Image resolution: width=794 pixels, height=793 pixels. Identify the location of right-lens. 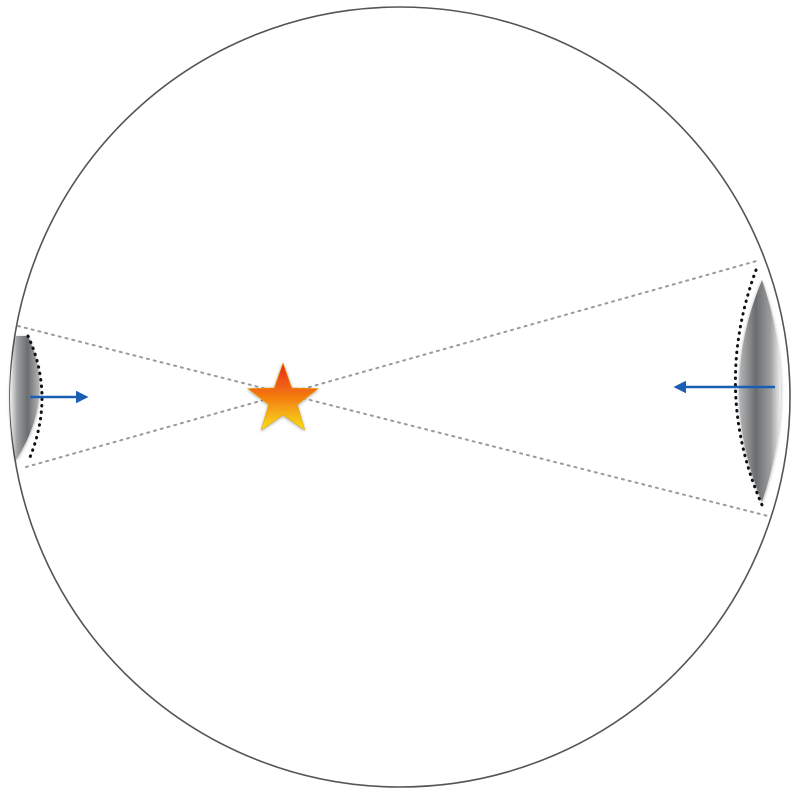
(757, 387).